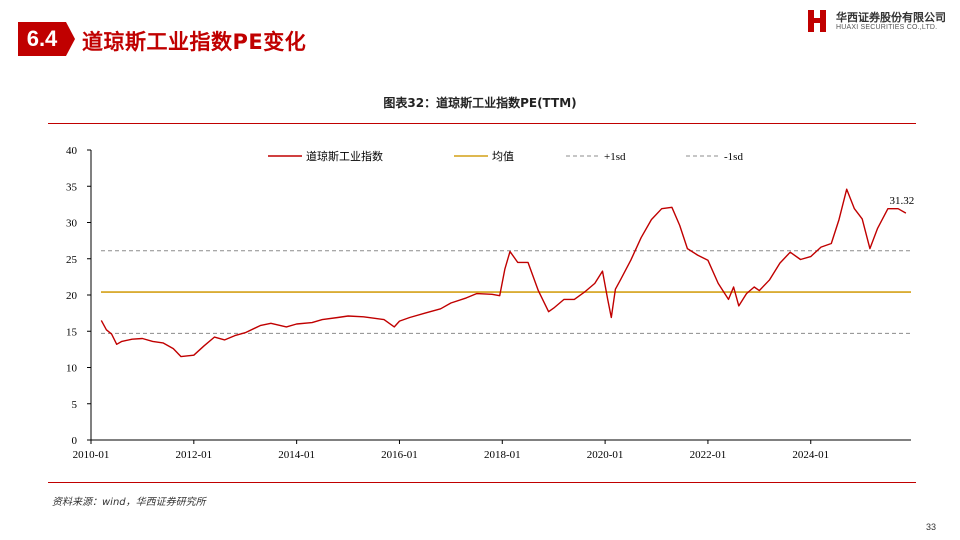 This screenshot has width=960, height=540. Describe the element at coordinates (502, 455) in the screenshot. I see `x-tick-label: 2018-01` at that location.